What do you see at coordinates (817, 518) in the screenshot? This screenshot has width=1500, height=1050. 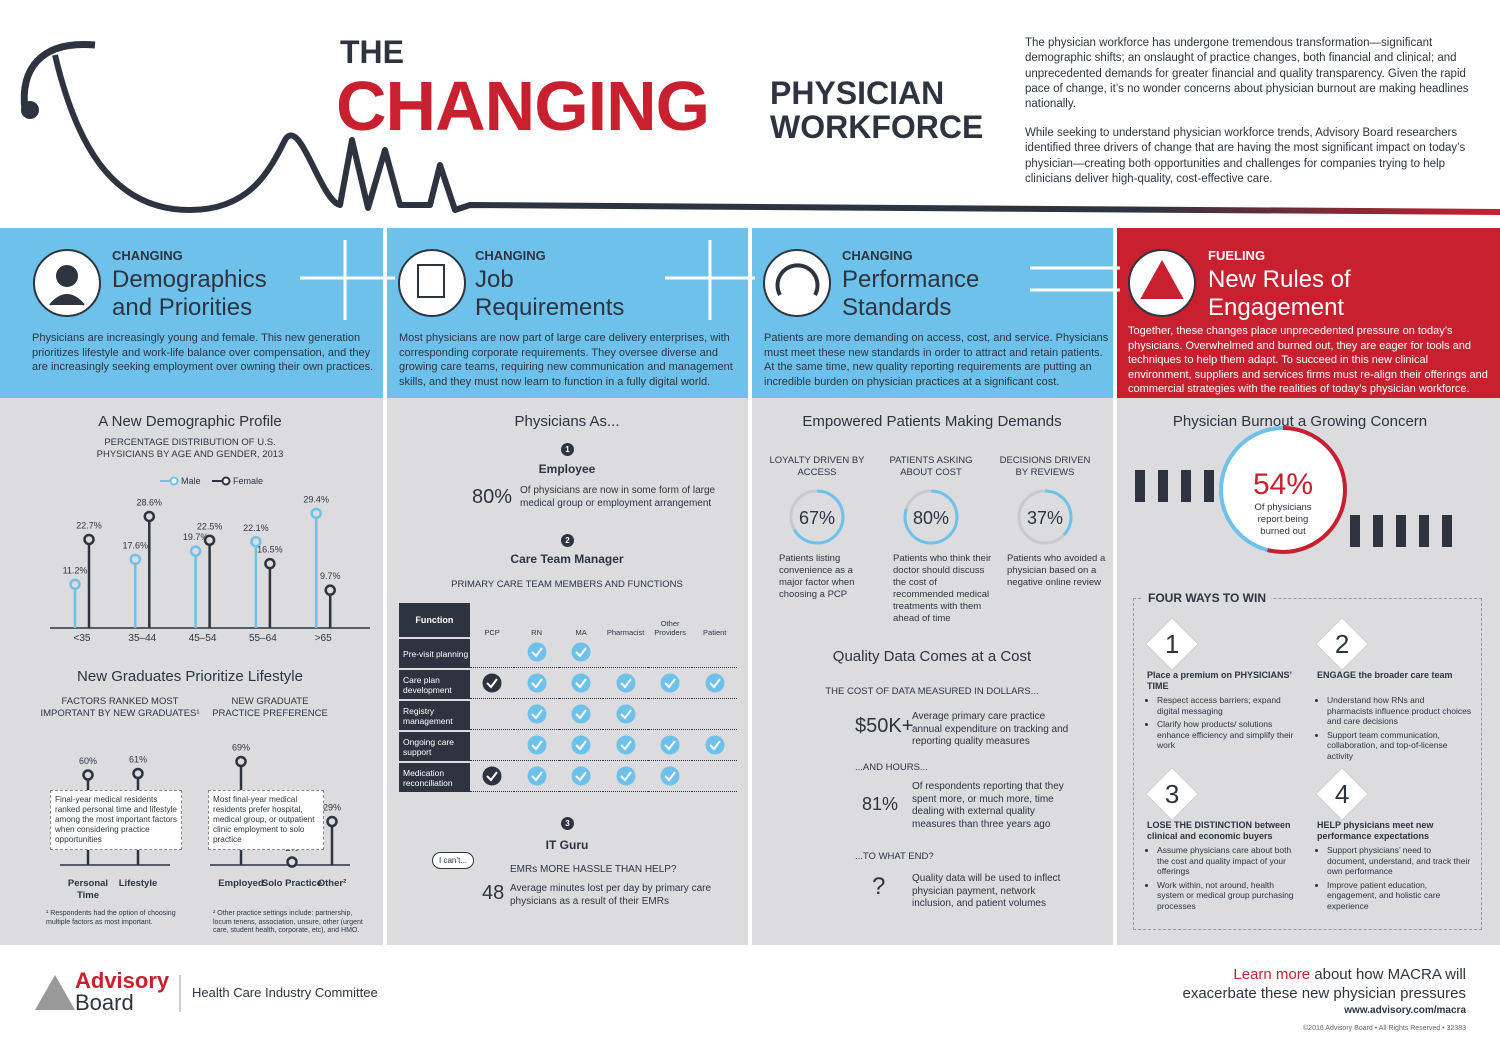 I see `donut-label: 67%` at bounding box center [817, 518].